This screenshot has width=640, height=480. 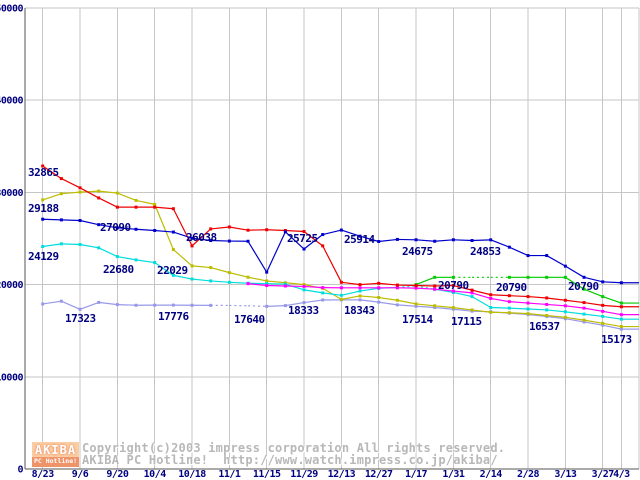 I want to click on x-axis-label: 9/6, so click(x=80, y=474).